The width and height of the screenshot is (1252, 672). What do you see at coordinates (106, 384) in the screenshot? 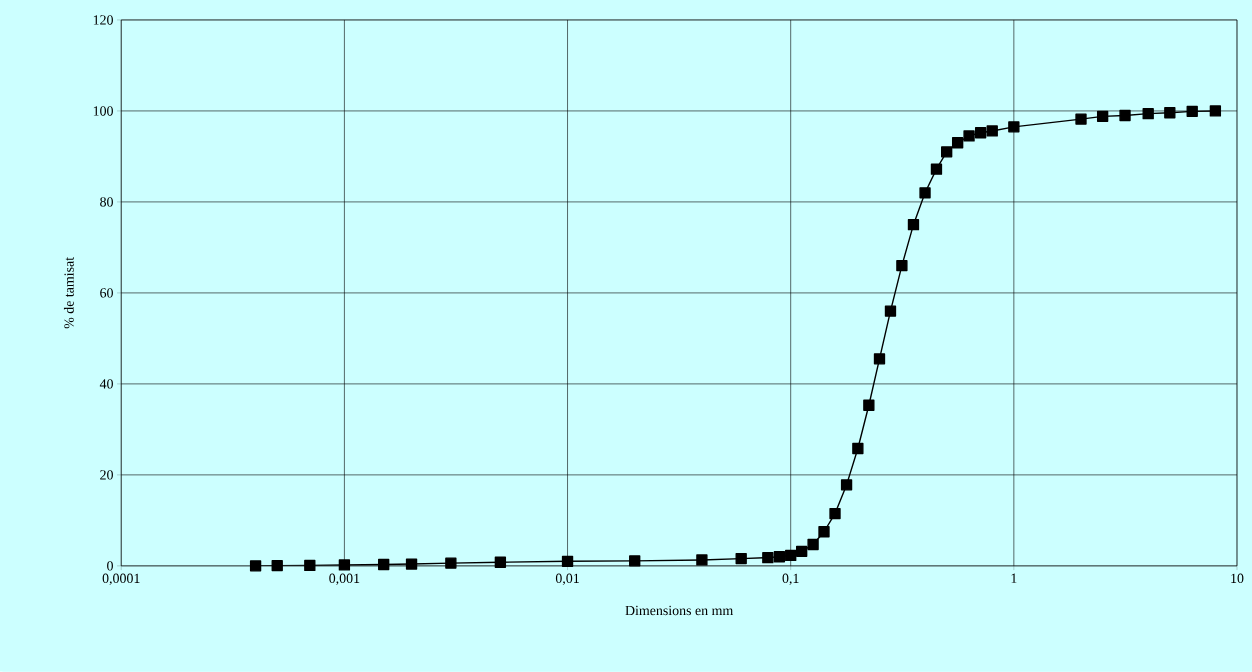
I see `y-tick-label: 40` at bounding box center [106, 384].